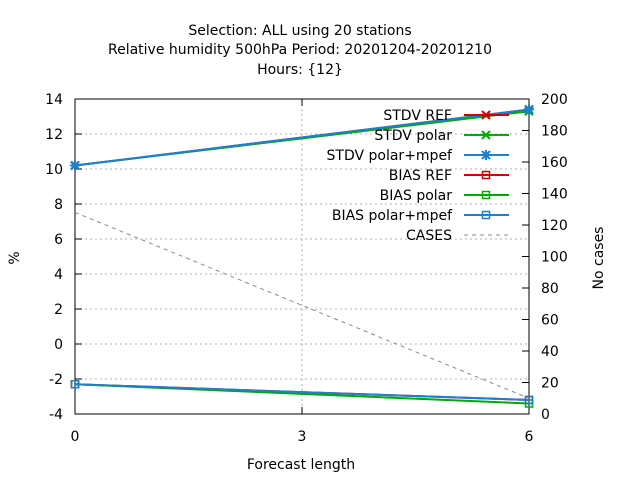  I want to click on legend-item: BIAS polar, so click(444, 196).